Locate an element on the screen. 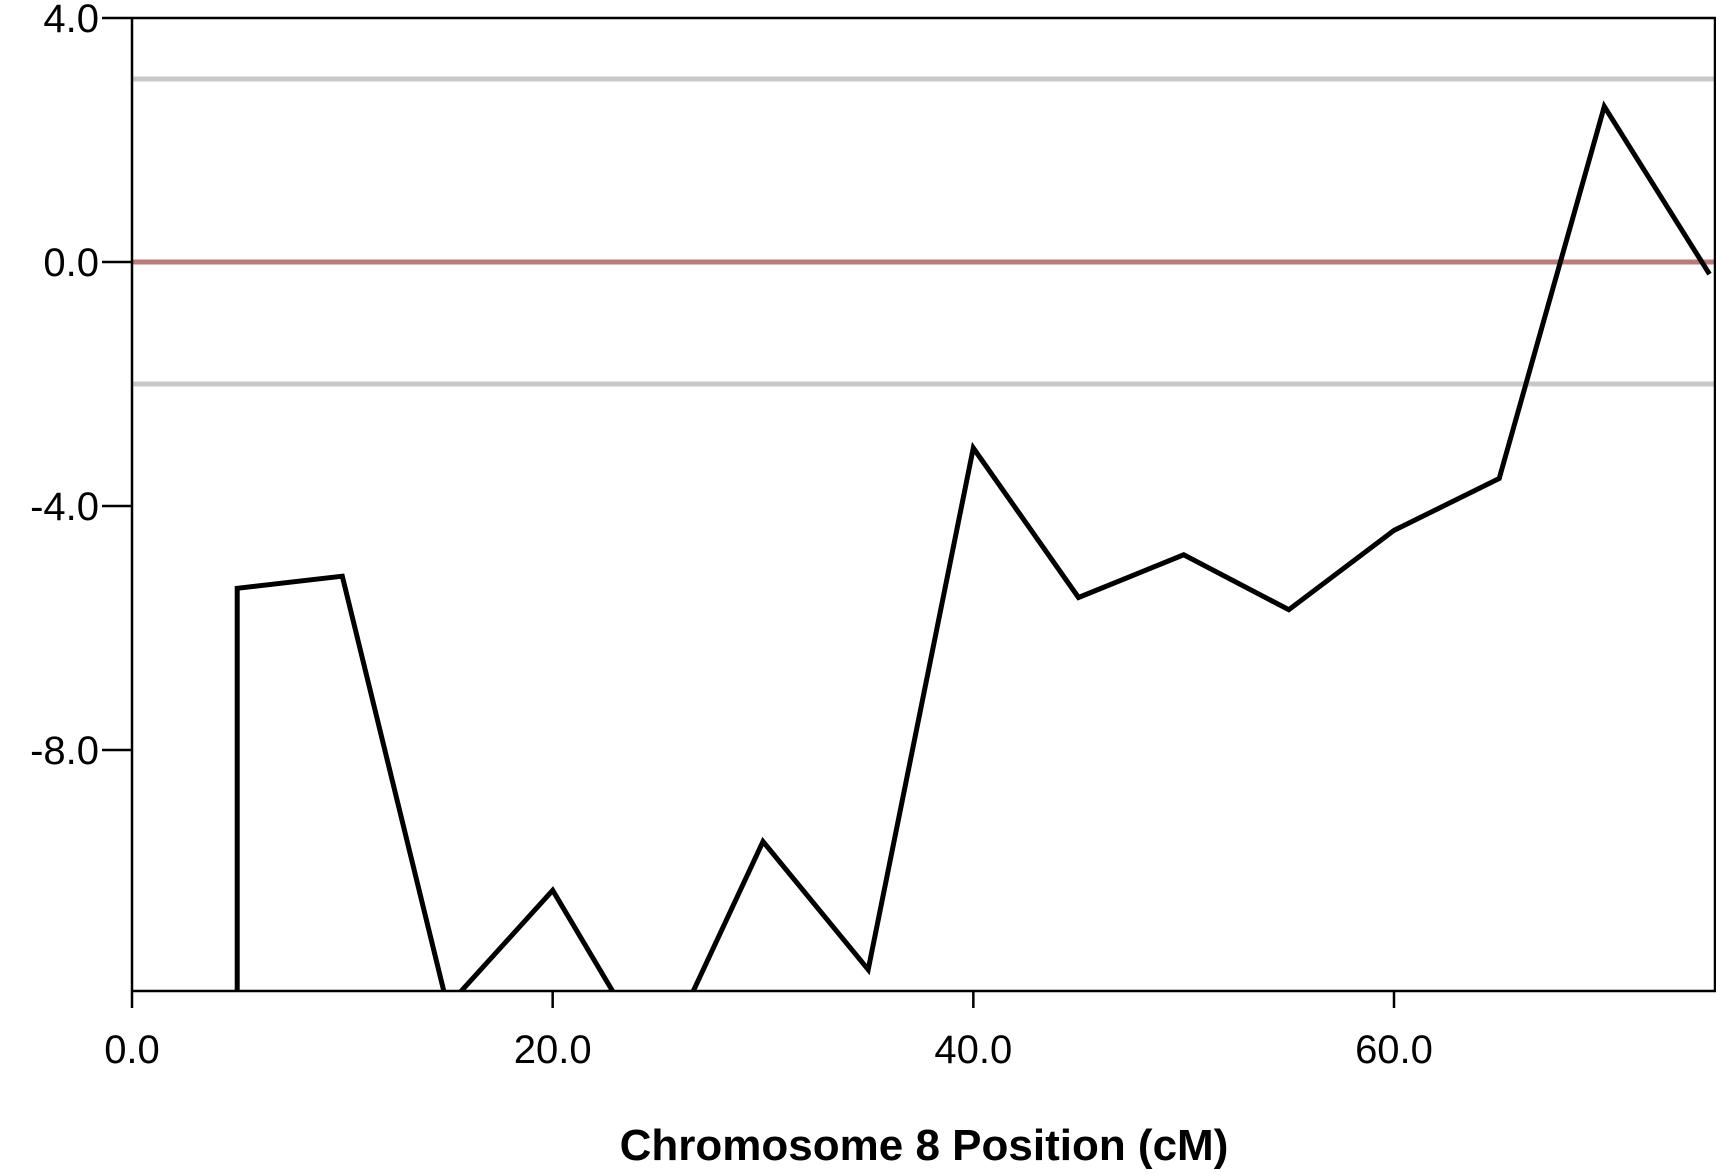  x-axis-title: Chromosome 8 Position (cM) is located at coordinates (924, 1145).